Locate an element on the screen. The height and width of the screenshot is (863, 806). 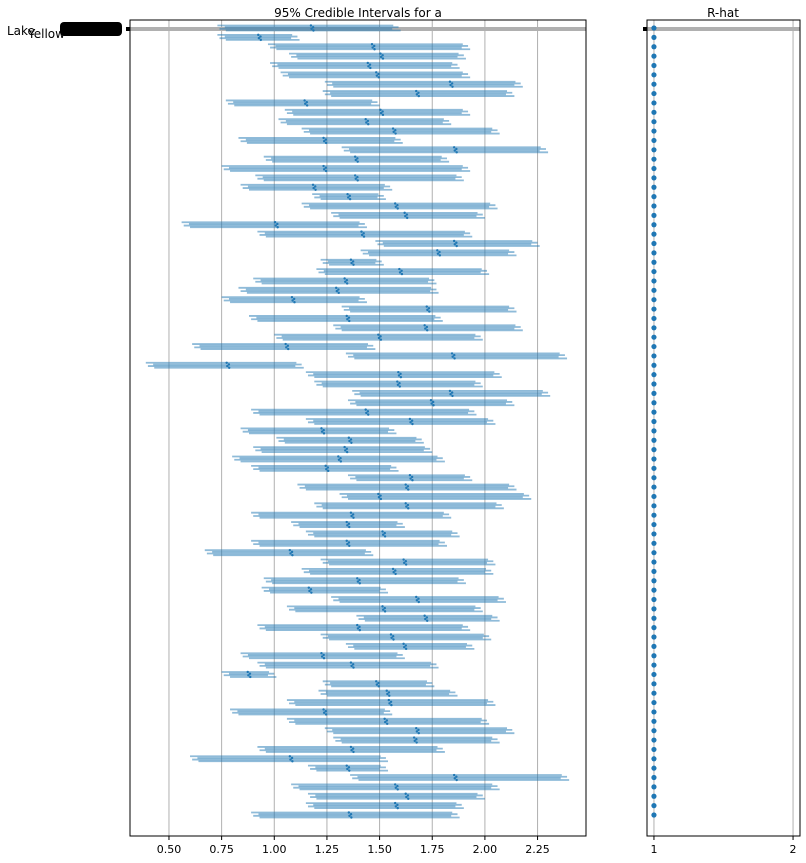
left-title: 95% Credible Intervals for a is located at coordinates (358, 13).